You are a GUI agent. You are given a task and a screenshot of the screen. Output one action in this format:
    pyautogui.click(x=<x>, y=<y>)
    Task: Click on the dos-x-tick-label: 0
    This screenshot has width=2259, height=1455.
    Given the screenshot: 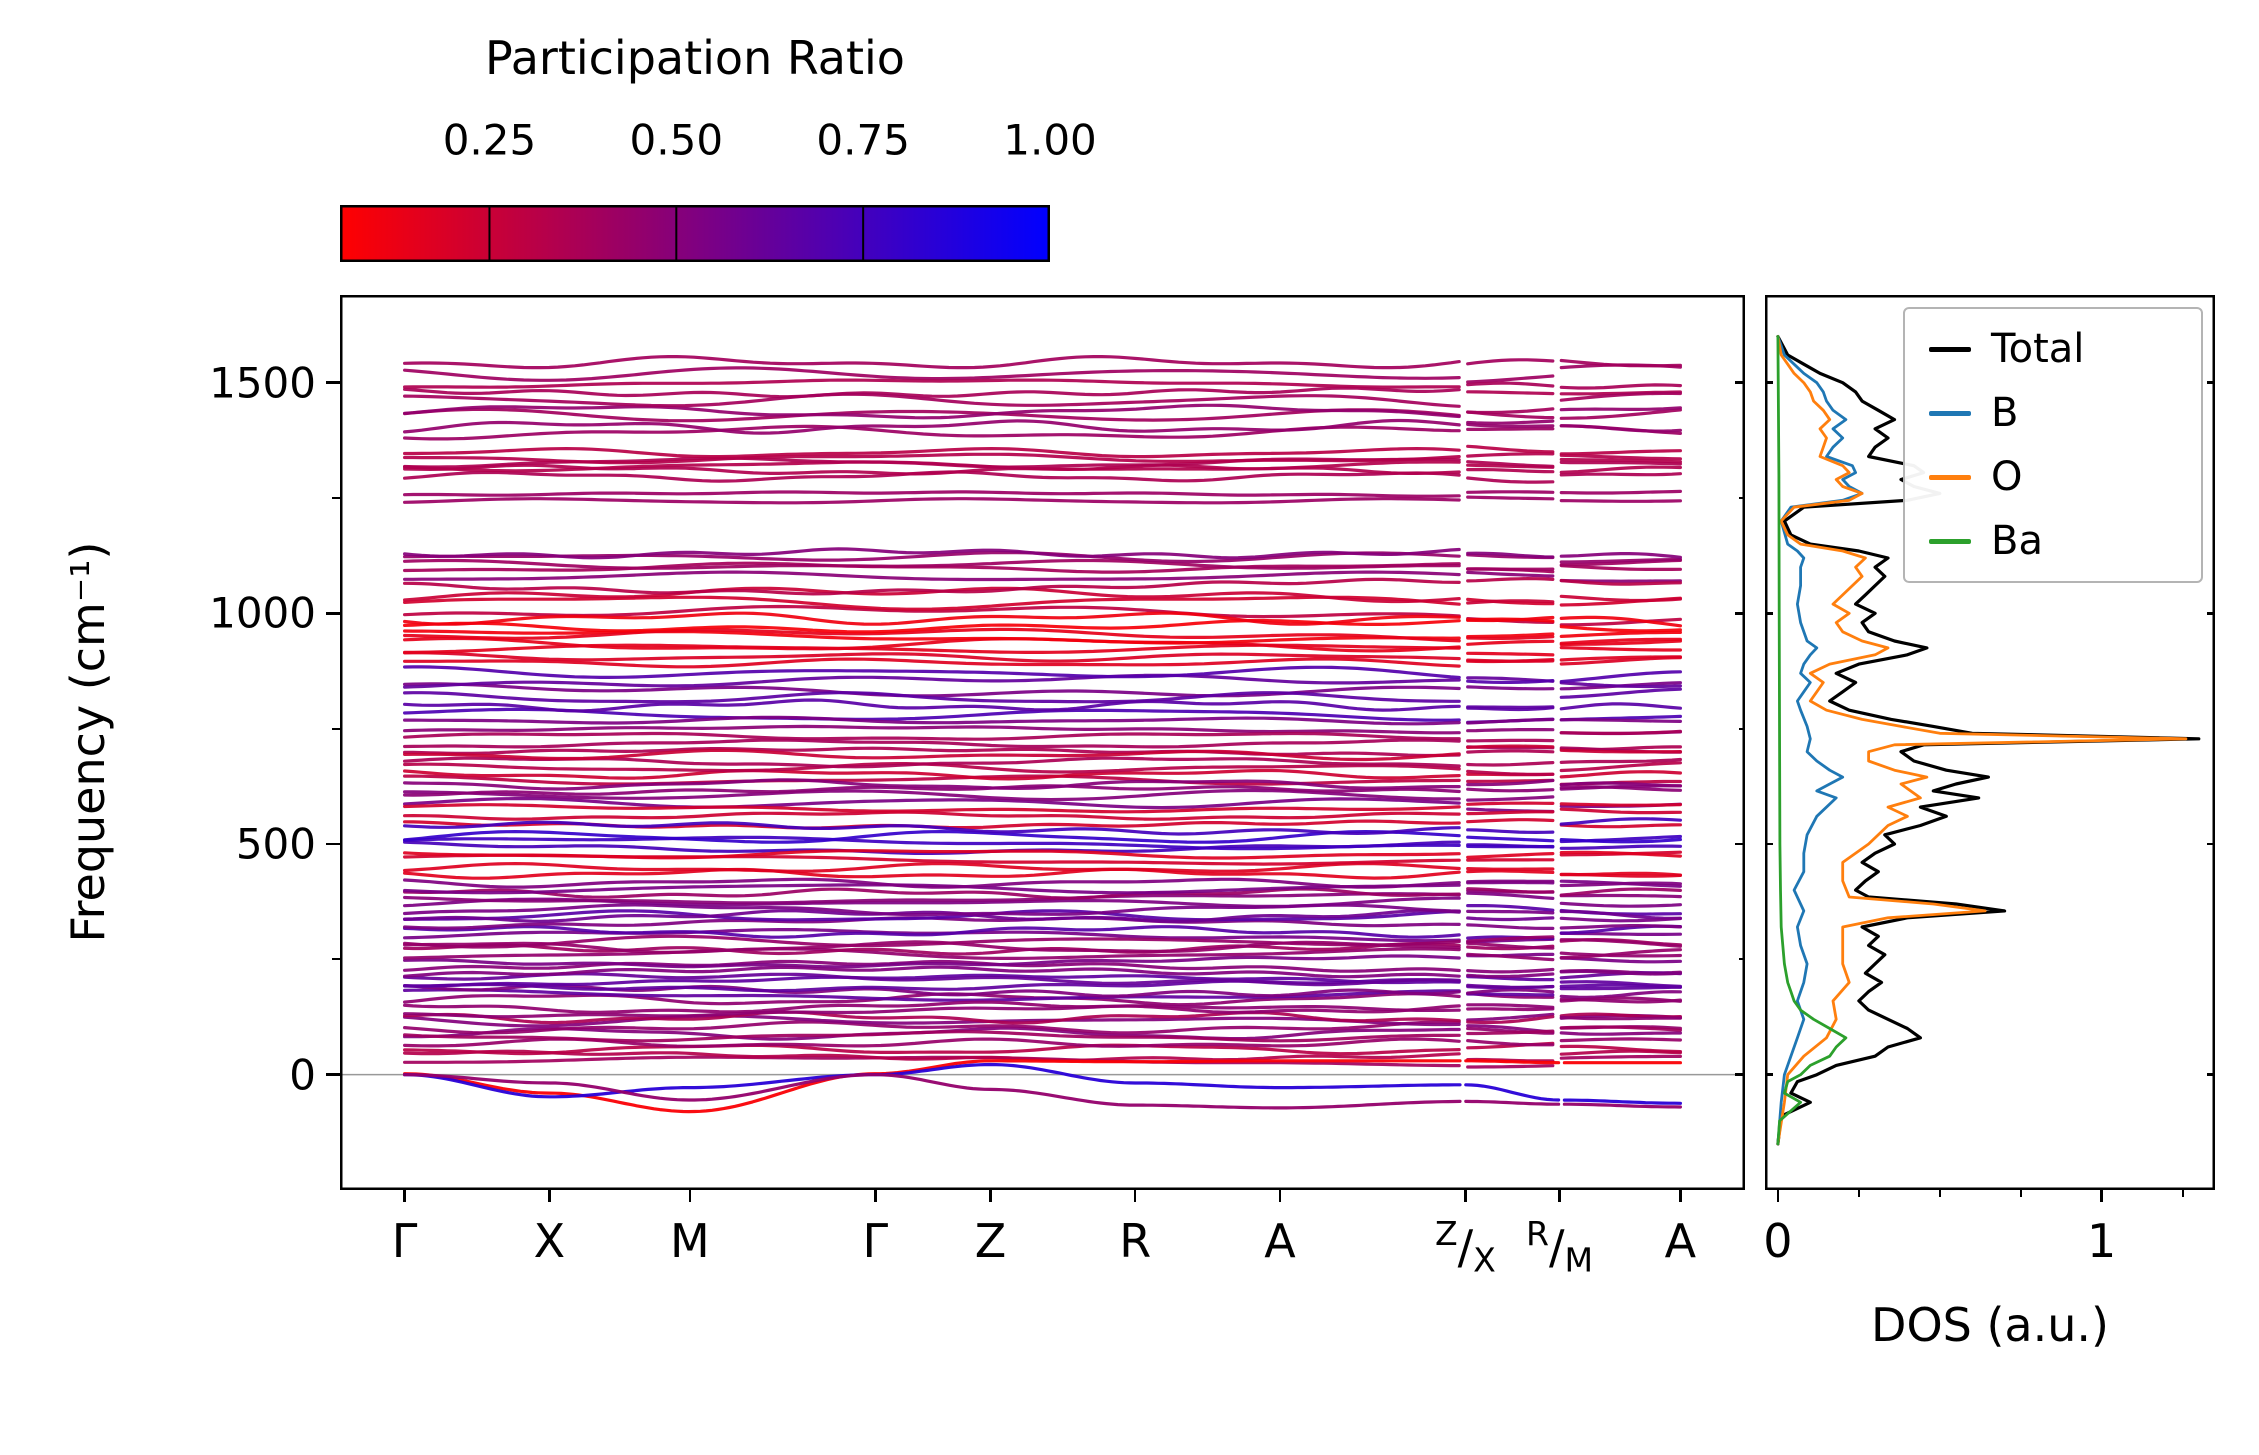 What is the action you would take?
    pyautogui.click(x=1778, y=1241)
    